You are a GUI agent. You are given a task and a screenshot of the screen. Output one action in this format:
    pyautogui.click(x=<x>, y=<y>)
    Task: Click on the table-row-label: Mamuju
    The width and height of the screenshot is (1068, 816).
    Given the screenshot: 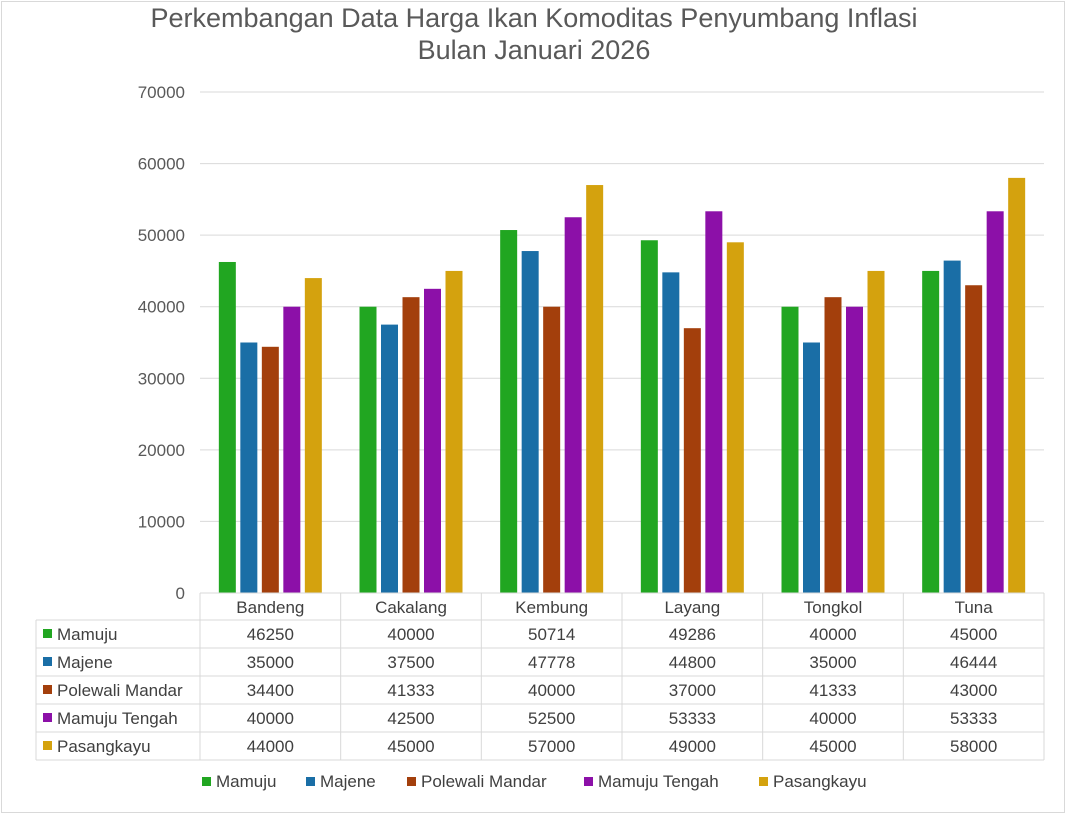 What is the action you would take?
    pyautogui.click(x=87, y=634)
    